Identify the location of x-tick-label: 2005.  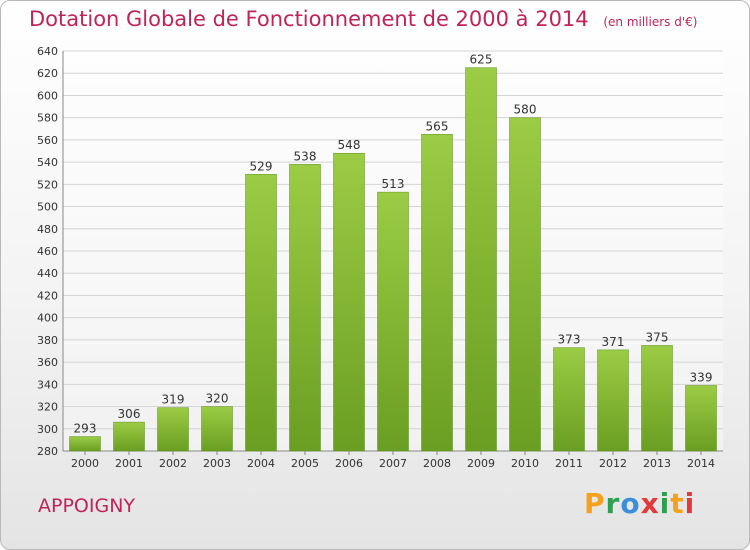
(305, 463).